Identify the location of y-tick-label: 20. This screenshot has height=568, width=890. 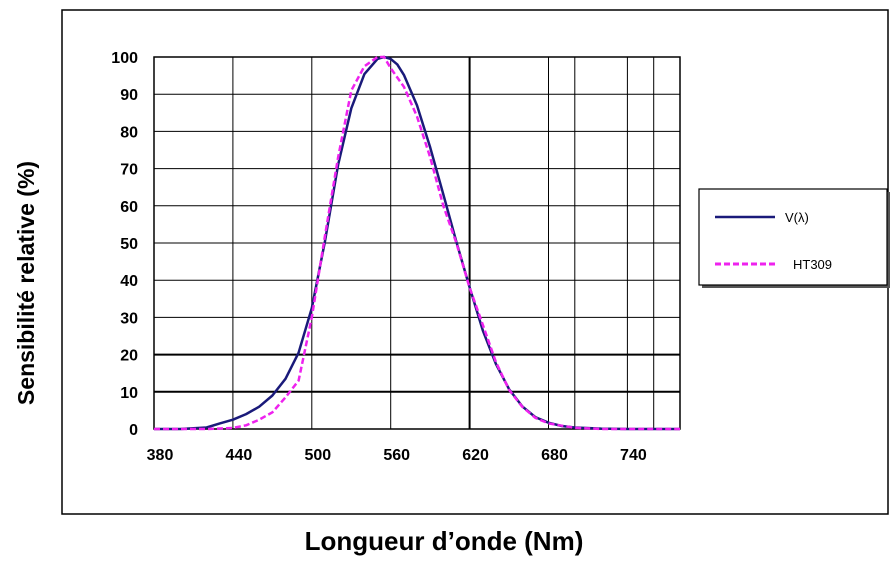
(129, 356).